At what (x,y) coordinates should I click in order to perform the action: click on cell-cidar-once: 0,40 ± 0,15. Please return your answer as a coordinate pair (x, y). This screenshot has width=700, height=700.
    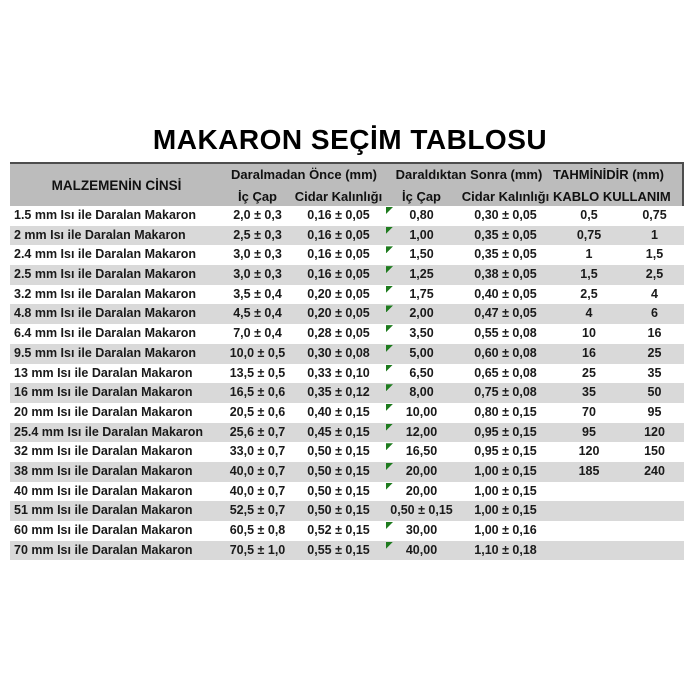
    Looking at the image, I should click on (338, 411).